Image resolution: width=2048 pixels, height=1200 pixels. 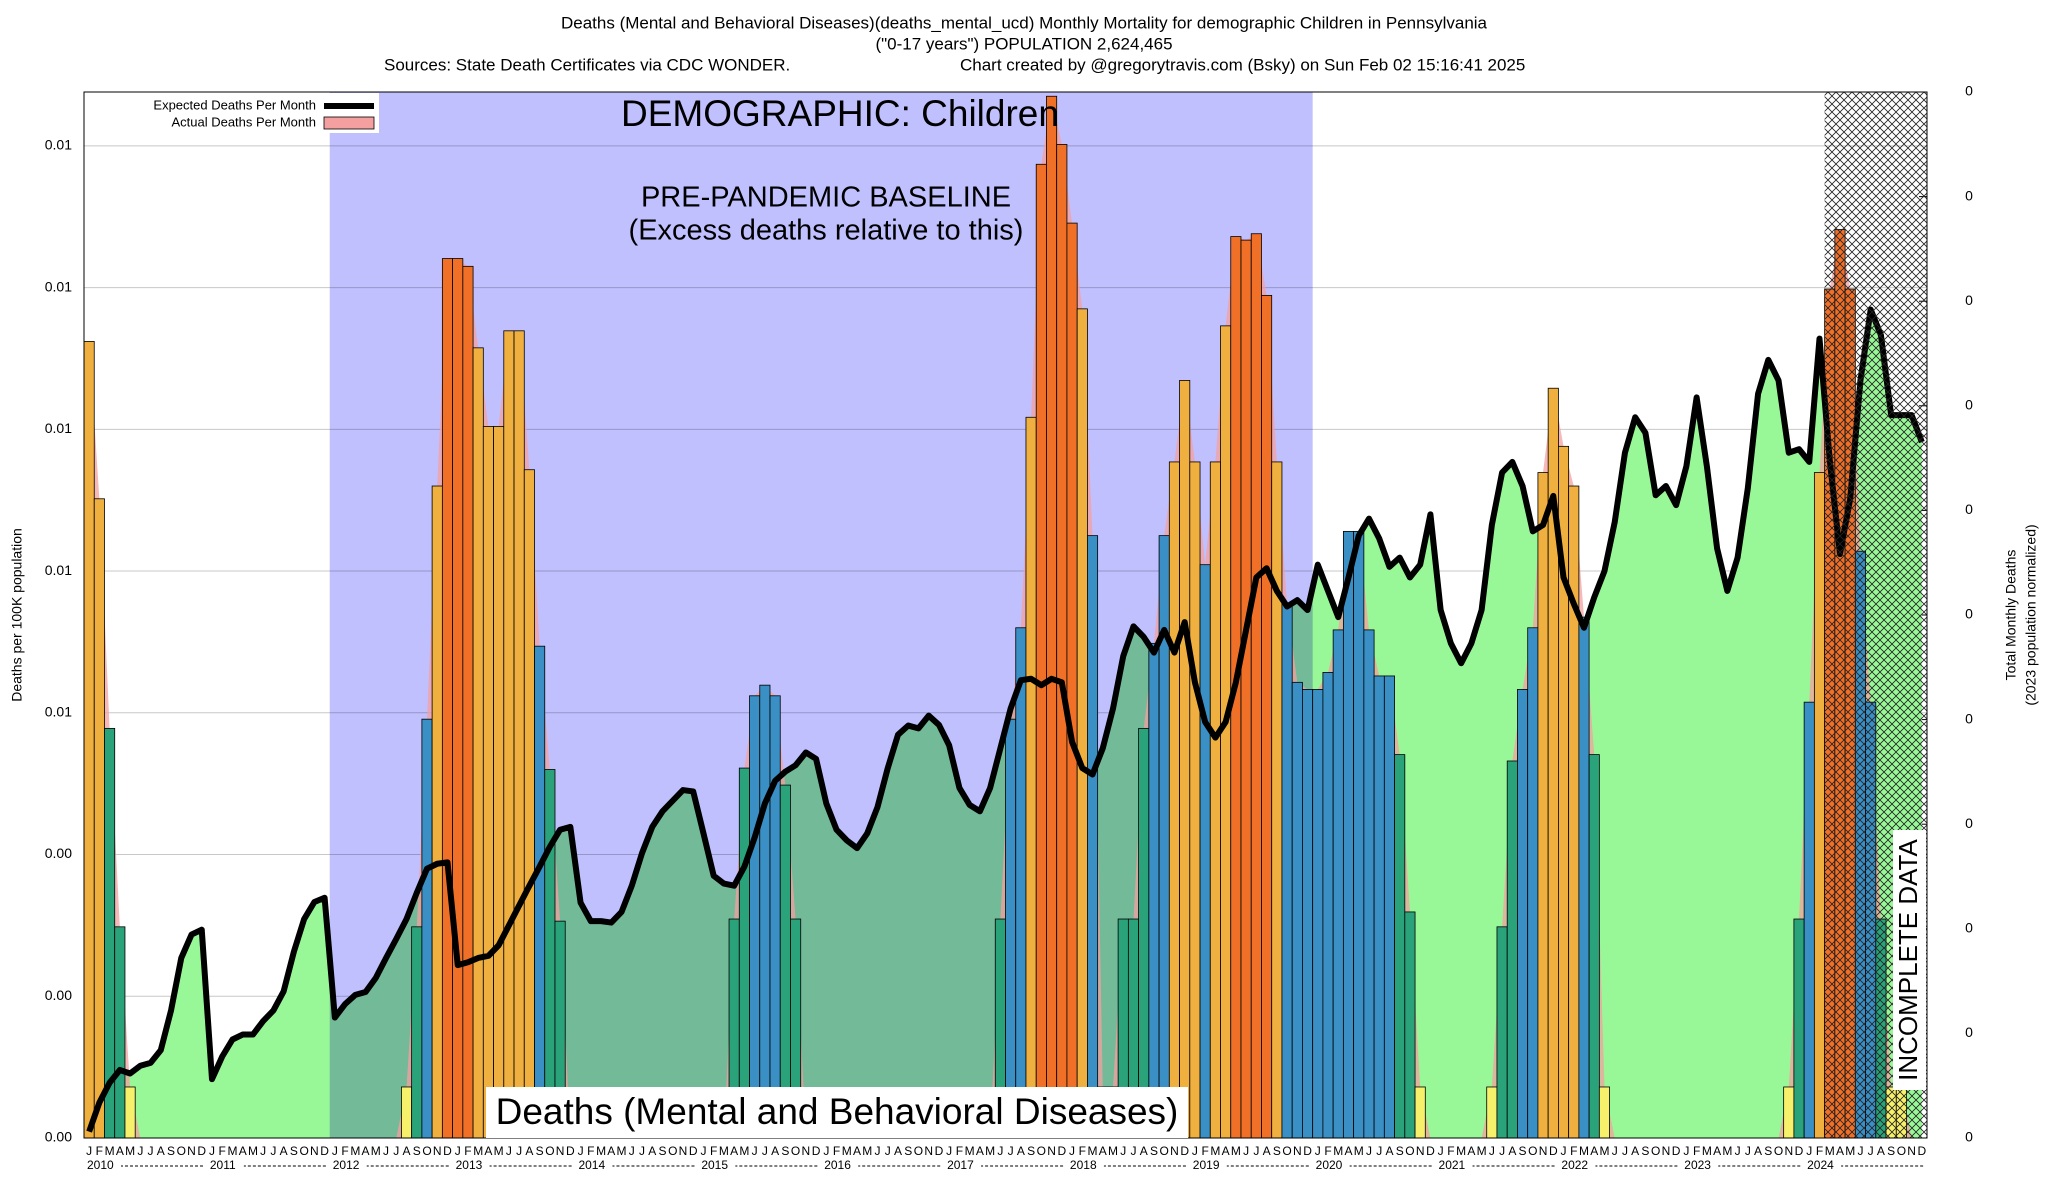 I want to click on year-label: 2019, so click(x=1206, y=1165).